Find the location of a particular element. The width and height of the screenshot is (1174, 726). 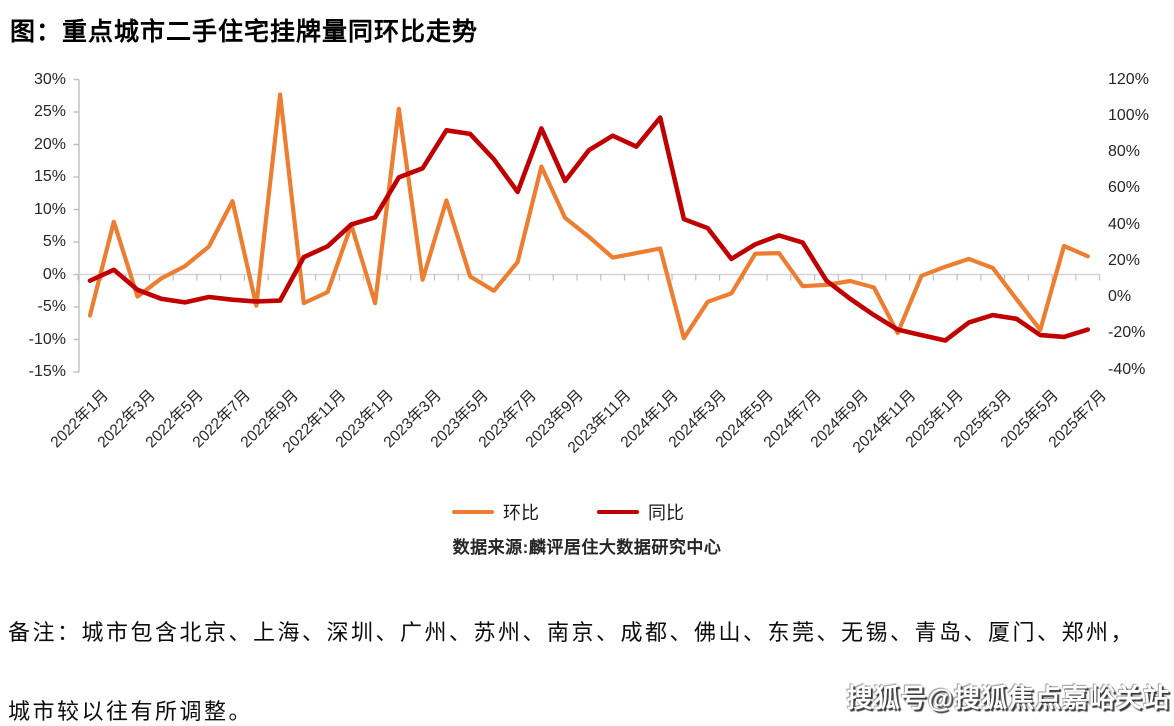

right-axis-tick-label: 120% is located at coordinates (1128, 79).